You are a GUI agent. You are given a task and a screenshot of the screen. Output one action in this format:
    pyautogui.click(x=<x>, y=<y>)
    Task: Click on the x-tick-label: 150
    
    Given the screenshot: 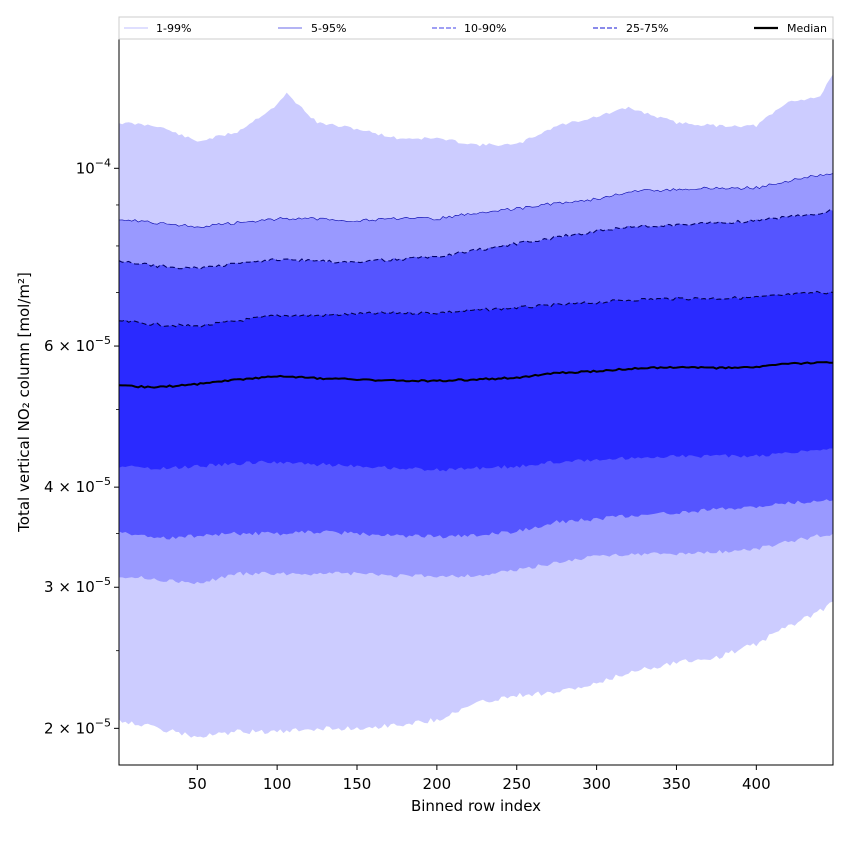 What is the action you would take?
    pyautogui.click(x=357, y=784)
    